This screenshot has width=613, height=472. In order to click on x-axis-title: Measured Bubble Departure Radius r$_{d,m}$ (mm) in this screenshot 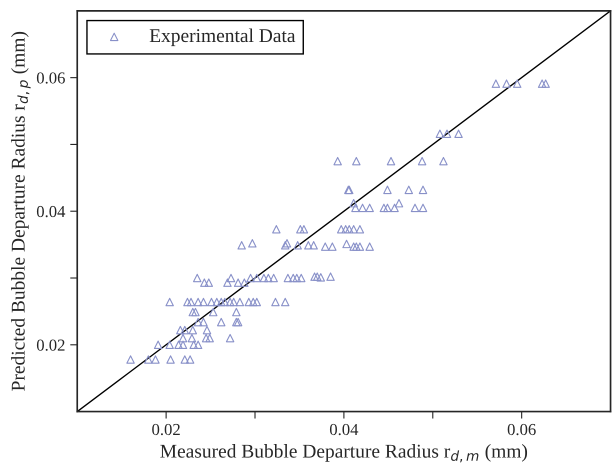, I will do `click(344, 453)`.